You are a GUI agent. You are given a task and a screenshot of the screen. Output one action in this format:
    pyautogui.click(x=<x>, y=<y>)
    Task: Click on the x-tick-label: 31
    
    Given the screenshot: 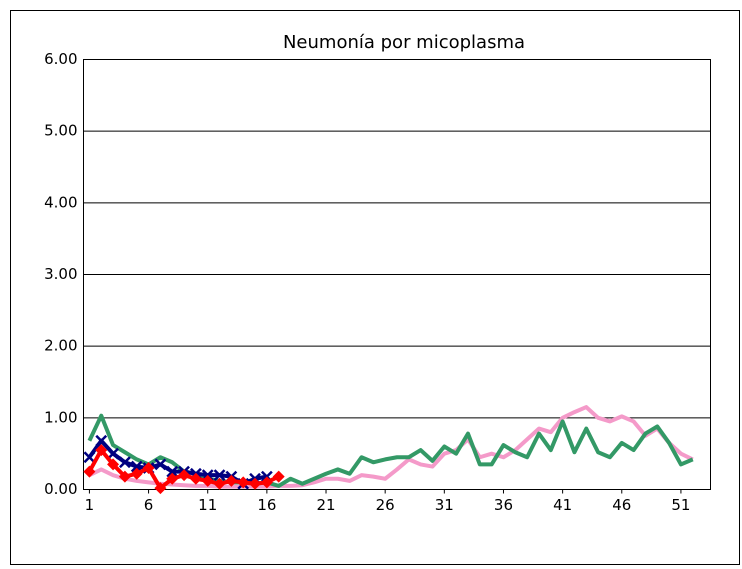 What is the action you would take?
    pyautogui.click(x=444, y=505)
    